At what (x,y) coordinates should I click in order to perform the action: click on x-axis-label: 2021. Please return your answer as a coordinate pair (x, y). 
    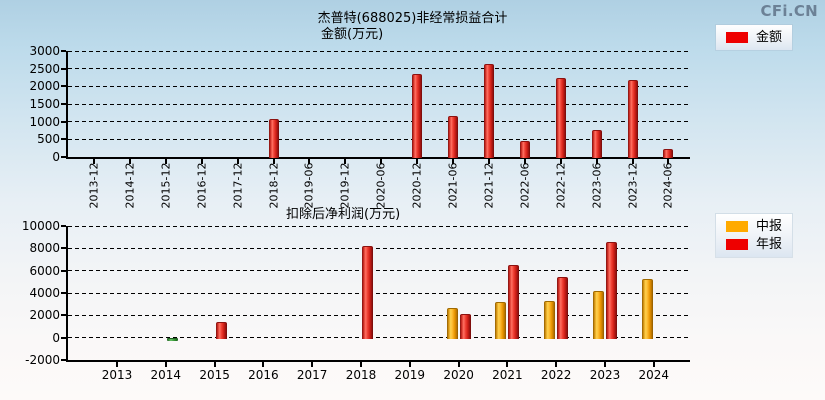
    Looking at the image, I should click on (507, 375).